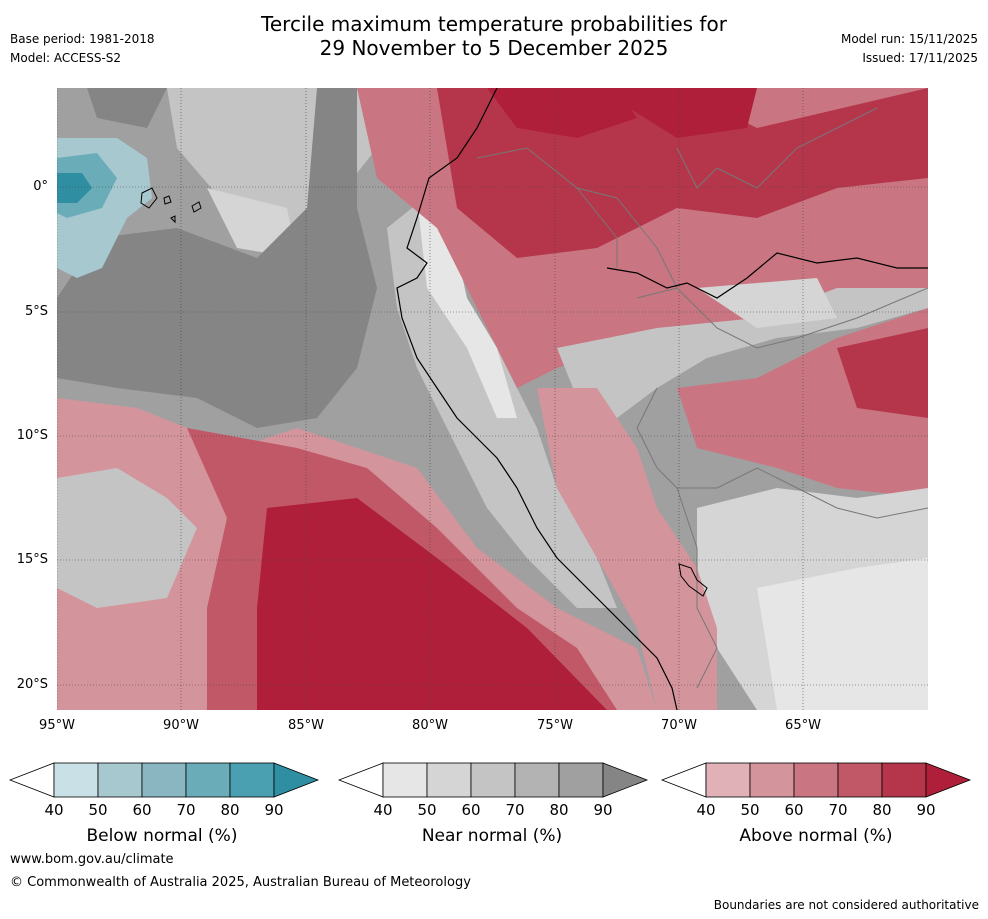 The width and height of the screenshot is (988, 919). What do you see at coordinates (66, 58) in the screenshot?
I see `model-name: Model: ACCESS-S2` at bounding box center [66, 58].